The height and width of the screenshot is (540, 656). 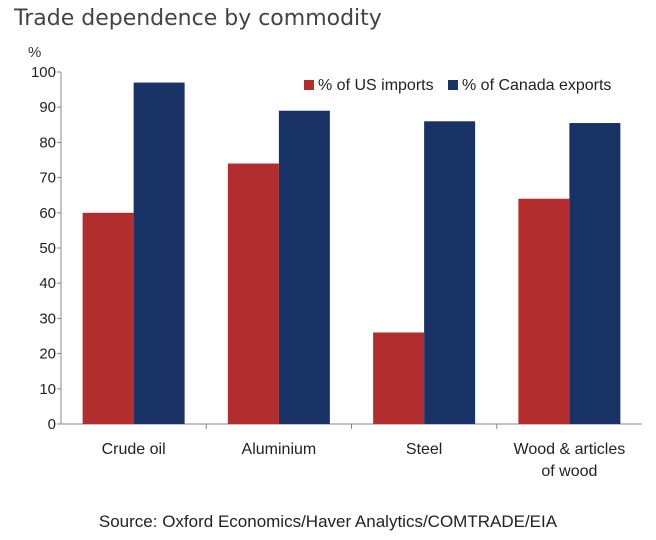 I want to click on y-tick-label: 60, so click(x=47, y=213).